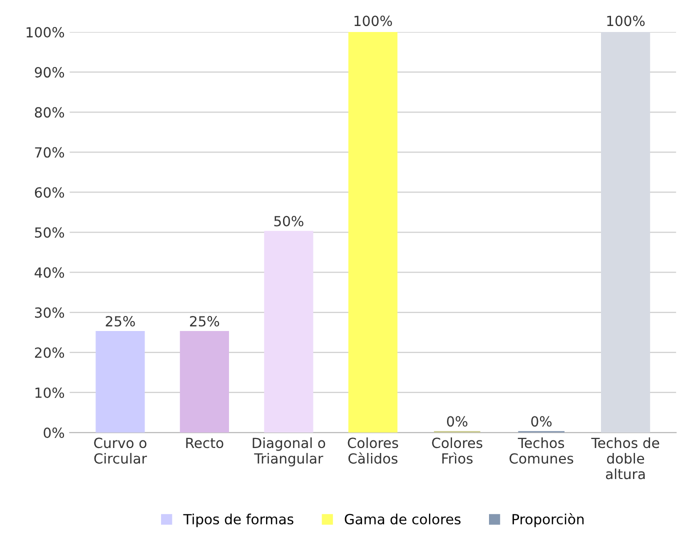  What do you see at coordinates (120, 451) in the screenshot?
I see `x-tick-label: Curvo o Circular` at bounding box center [120, 451].